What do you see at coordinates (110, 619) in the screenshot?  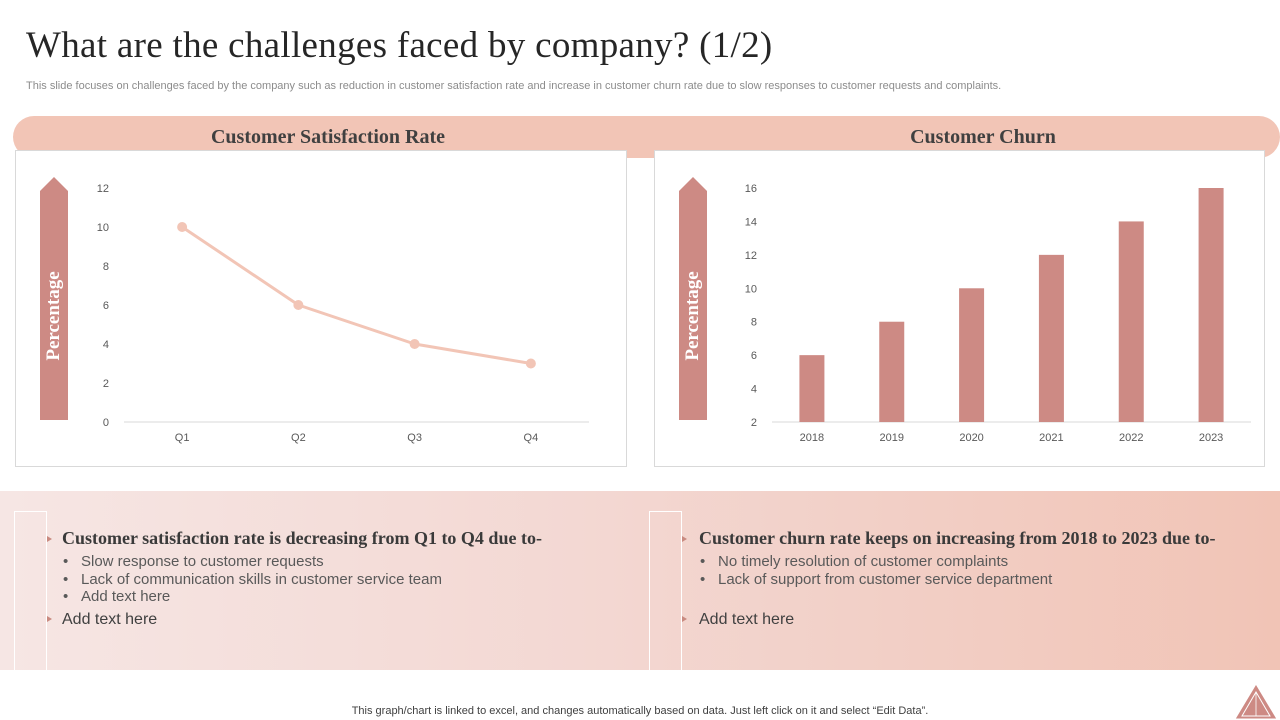 I see `left-add-text: Add text here` at bounding box center [110, 619].